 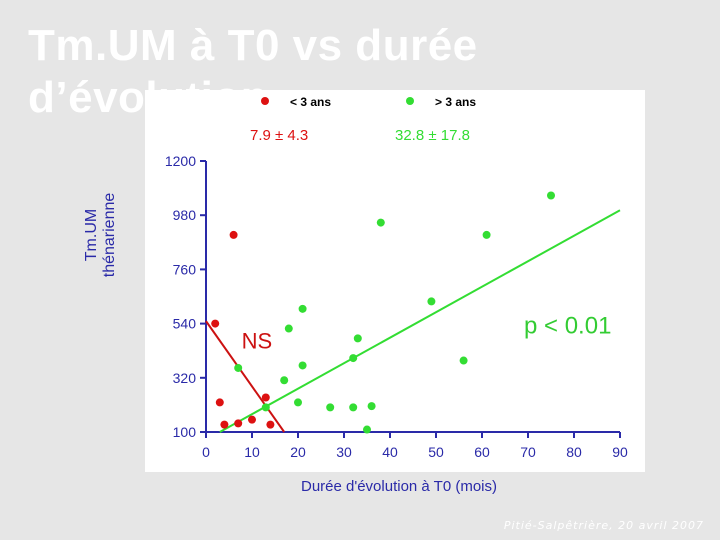 I want to click on y-tick-label: 100, so click(x=185, y=432).